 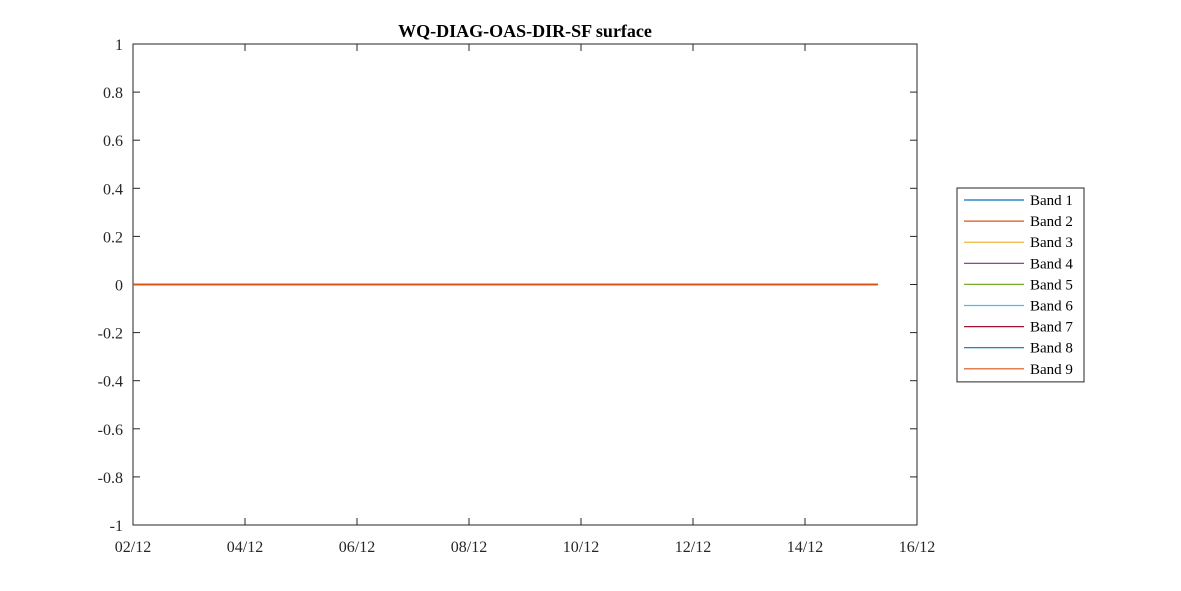 What do you see at coordinates (1051, 349) in the screenshot?
I see `legend-label: Band 8` at bounding box center [1051, 349].